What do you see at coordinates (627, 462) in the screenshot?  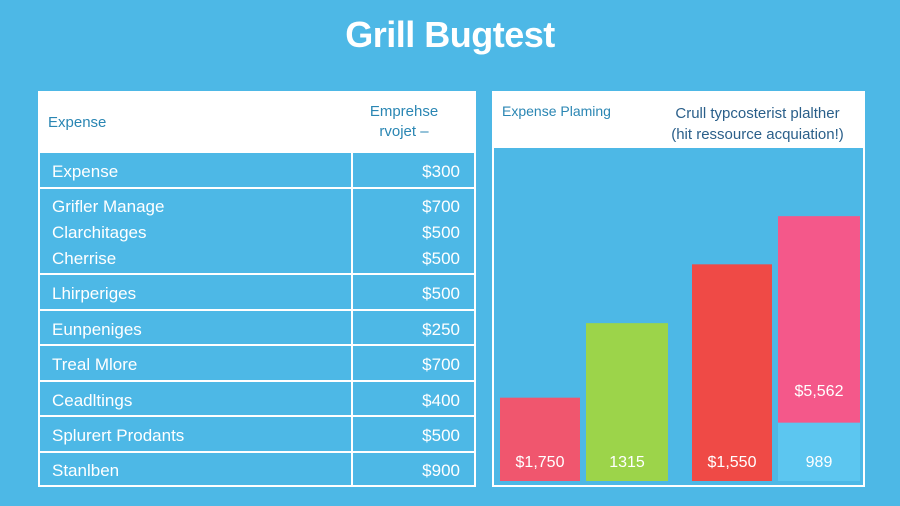 I see `bar-value-label: 1315` at bounding box center [627, 462].